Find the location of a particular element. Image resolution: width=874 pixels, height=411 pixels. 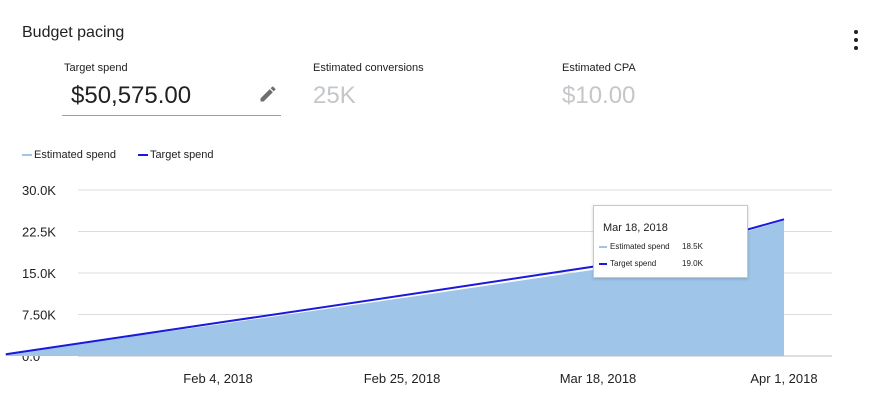

tooltip-date: Mar 18, 2018 is located at coordinates (635, 228).